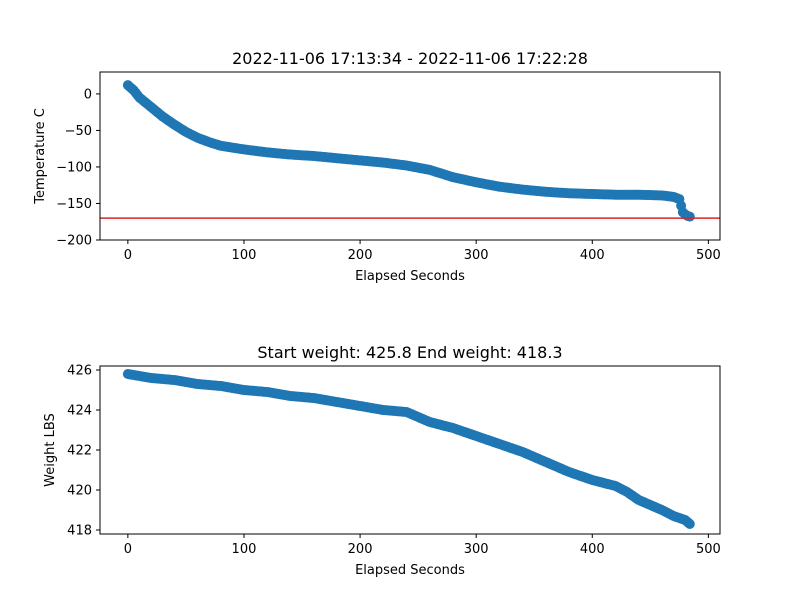  Describe the element at coordinates (74, 167) in the screenshot. I see `temperature-y-tick-label: −100` at that location.